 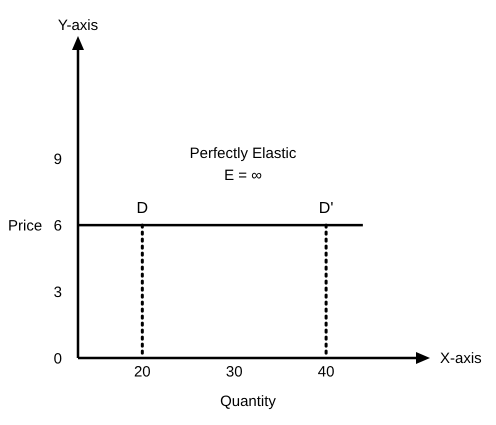 What do you see at coordinates (326, 372) in the screenshot?
I see `x-tick-label: 40` at bounding box center [326, 372].